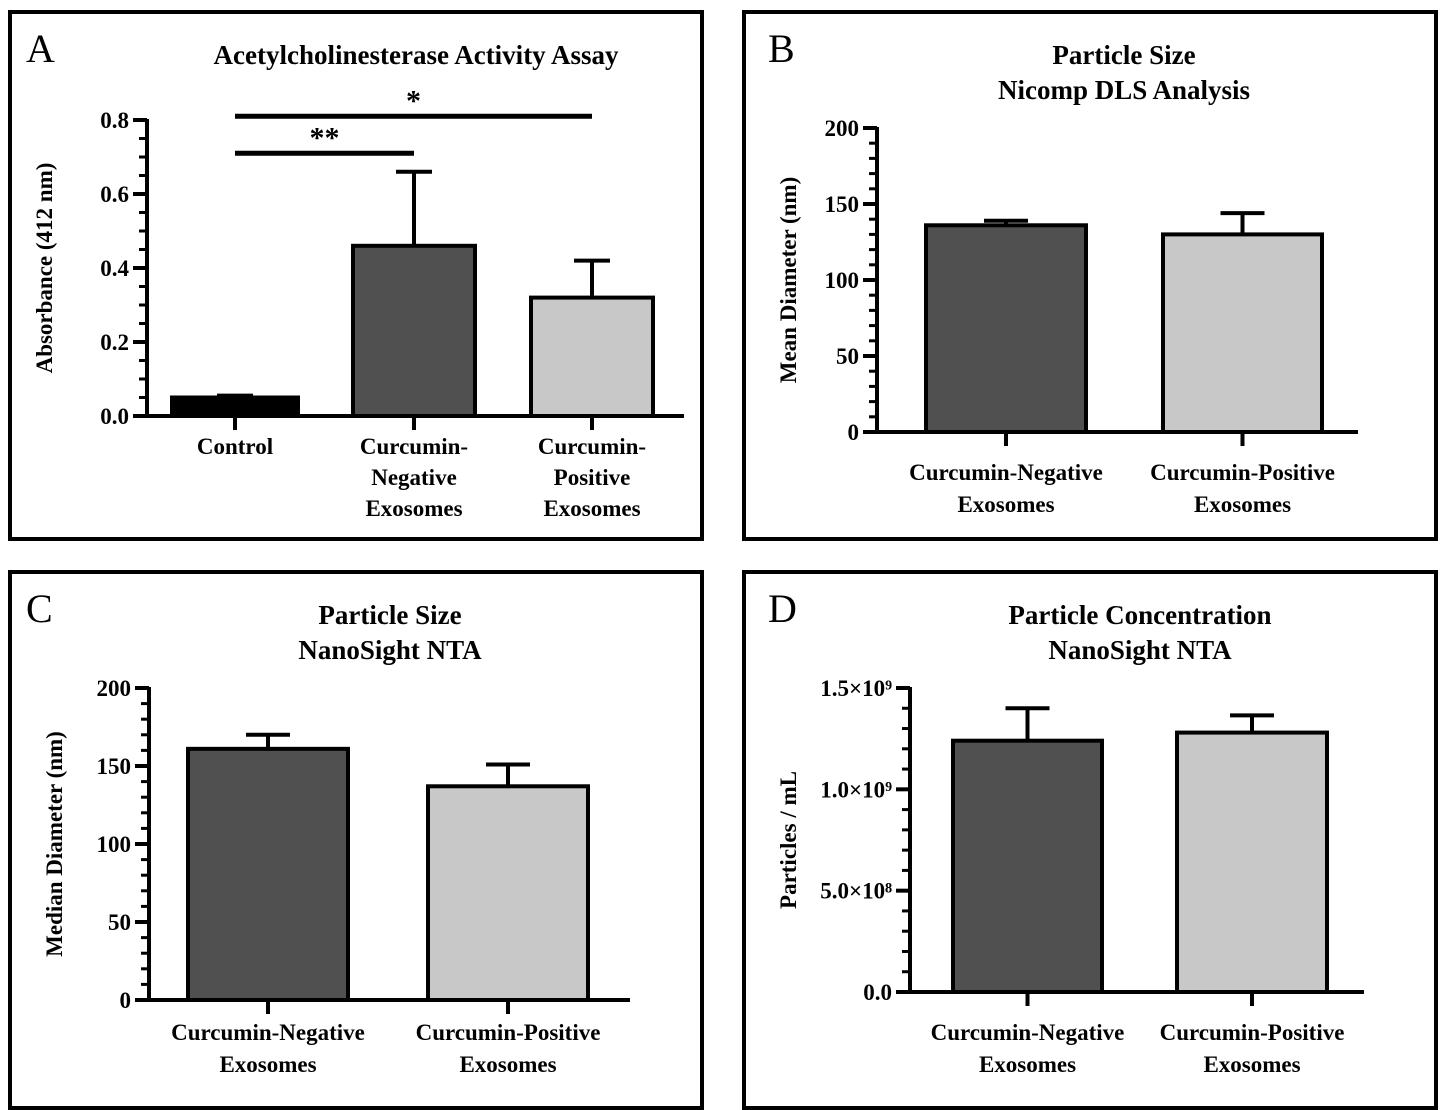  Describe the element at coordinates (114, 194) in the screenshot. I see `y-tick-label: 0.6` at that location.